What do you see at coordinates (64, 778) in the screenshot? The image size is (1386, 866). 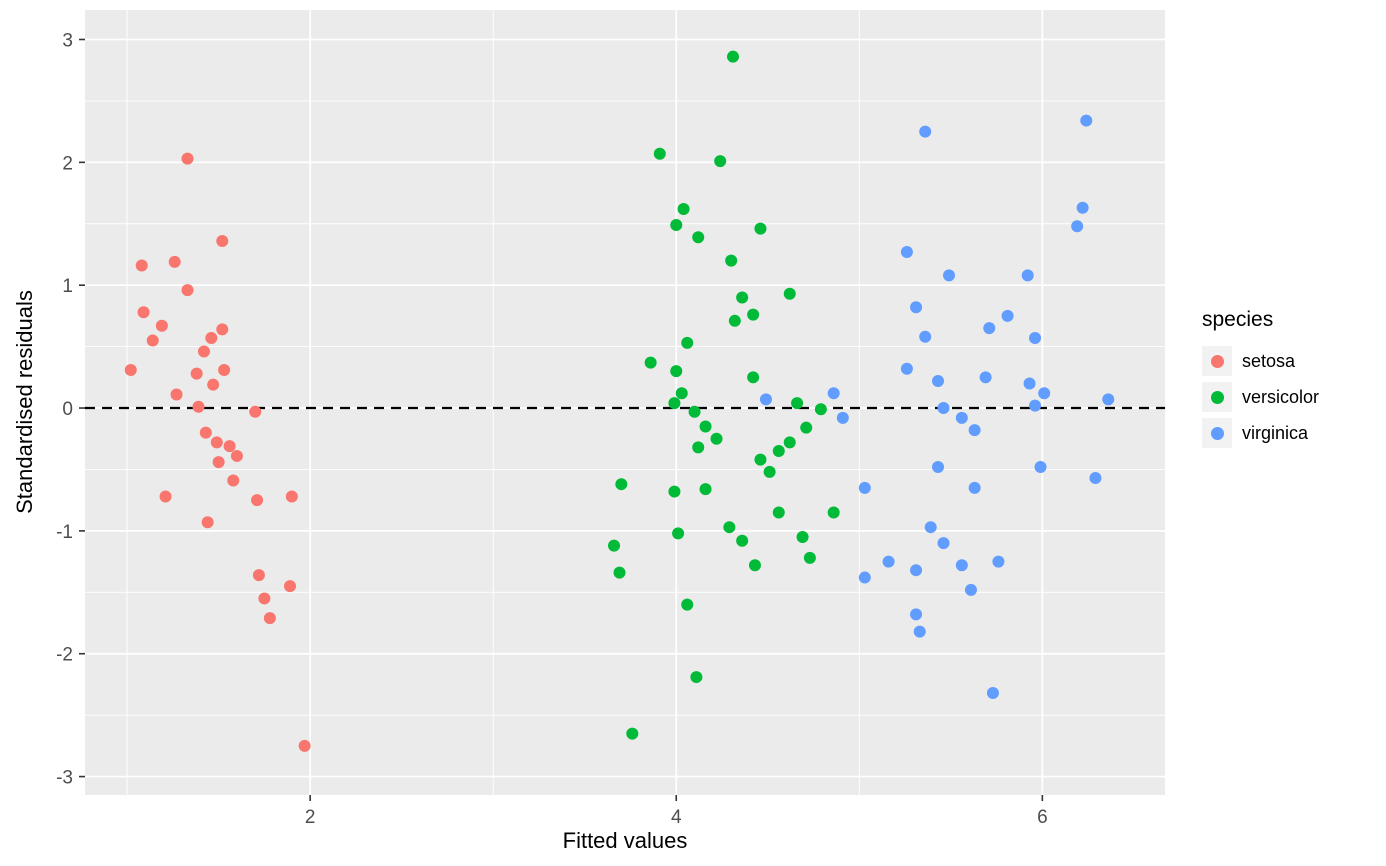 I see `y-tick-label: -3` at bounding box center [64, 778].